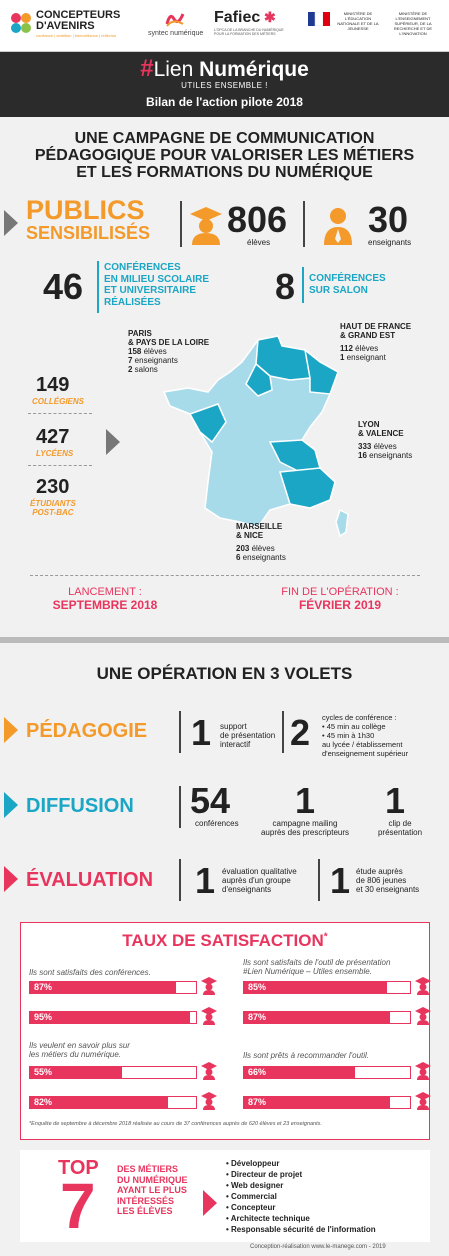 The width and height of the screenshot is (449, 1256). I want to click on job-item: • Directeur de projet, so click(264, 1174).